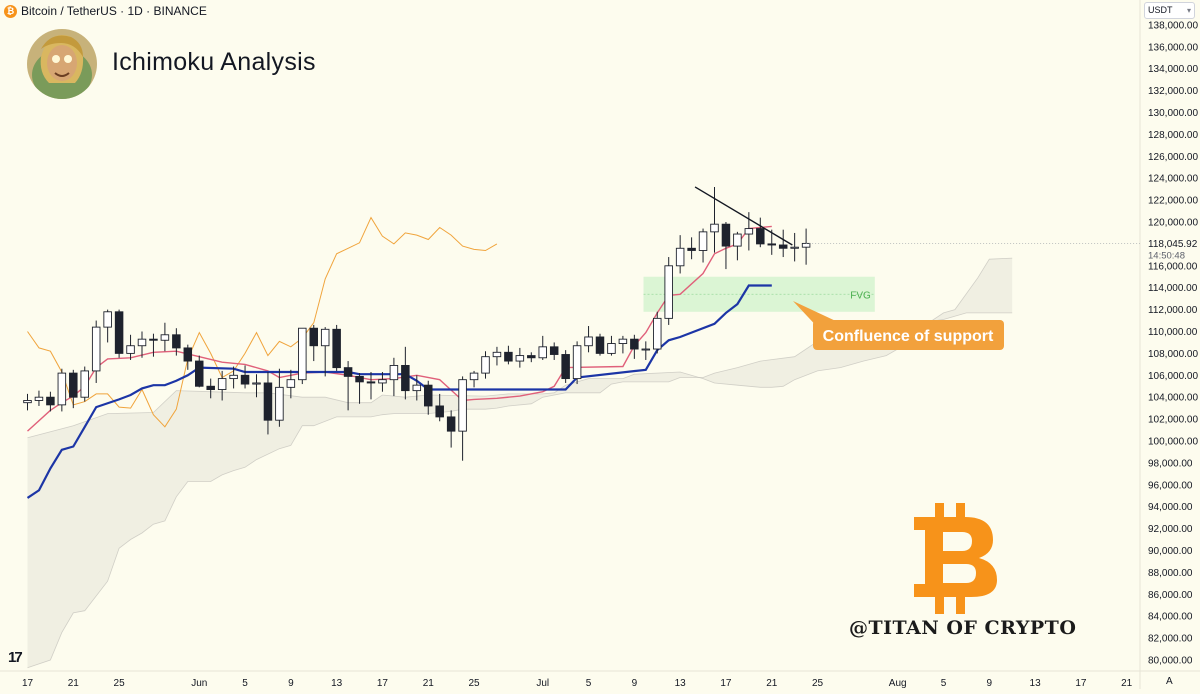  Describe the element at coordinates (1170, 529) in the screenshot. I see `y-tick-label: 92,000.00` at that location.